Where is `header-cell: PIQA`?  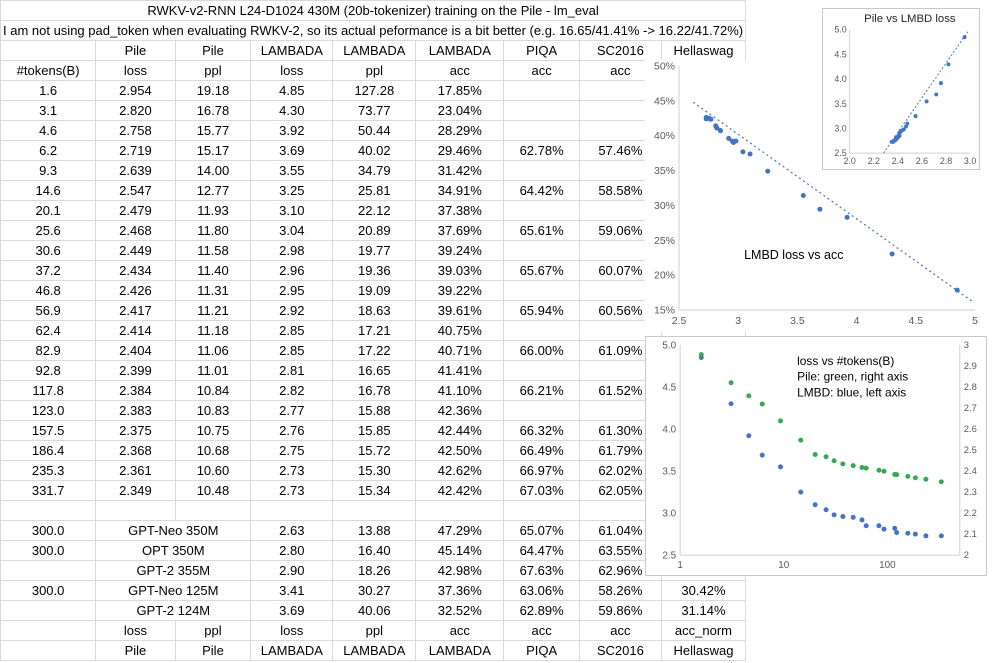
header-cell: PIQA is located at coordinates (541, 50).